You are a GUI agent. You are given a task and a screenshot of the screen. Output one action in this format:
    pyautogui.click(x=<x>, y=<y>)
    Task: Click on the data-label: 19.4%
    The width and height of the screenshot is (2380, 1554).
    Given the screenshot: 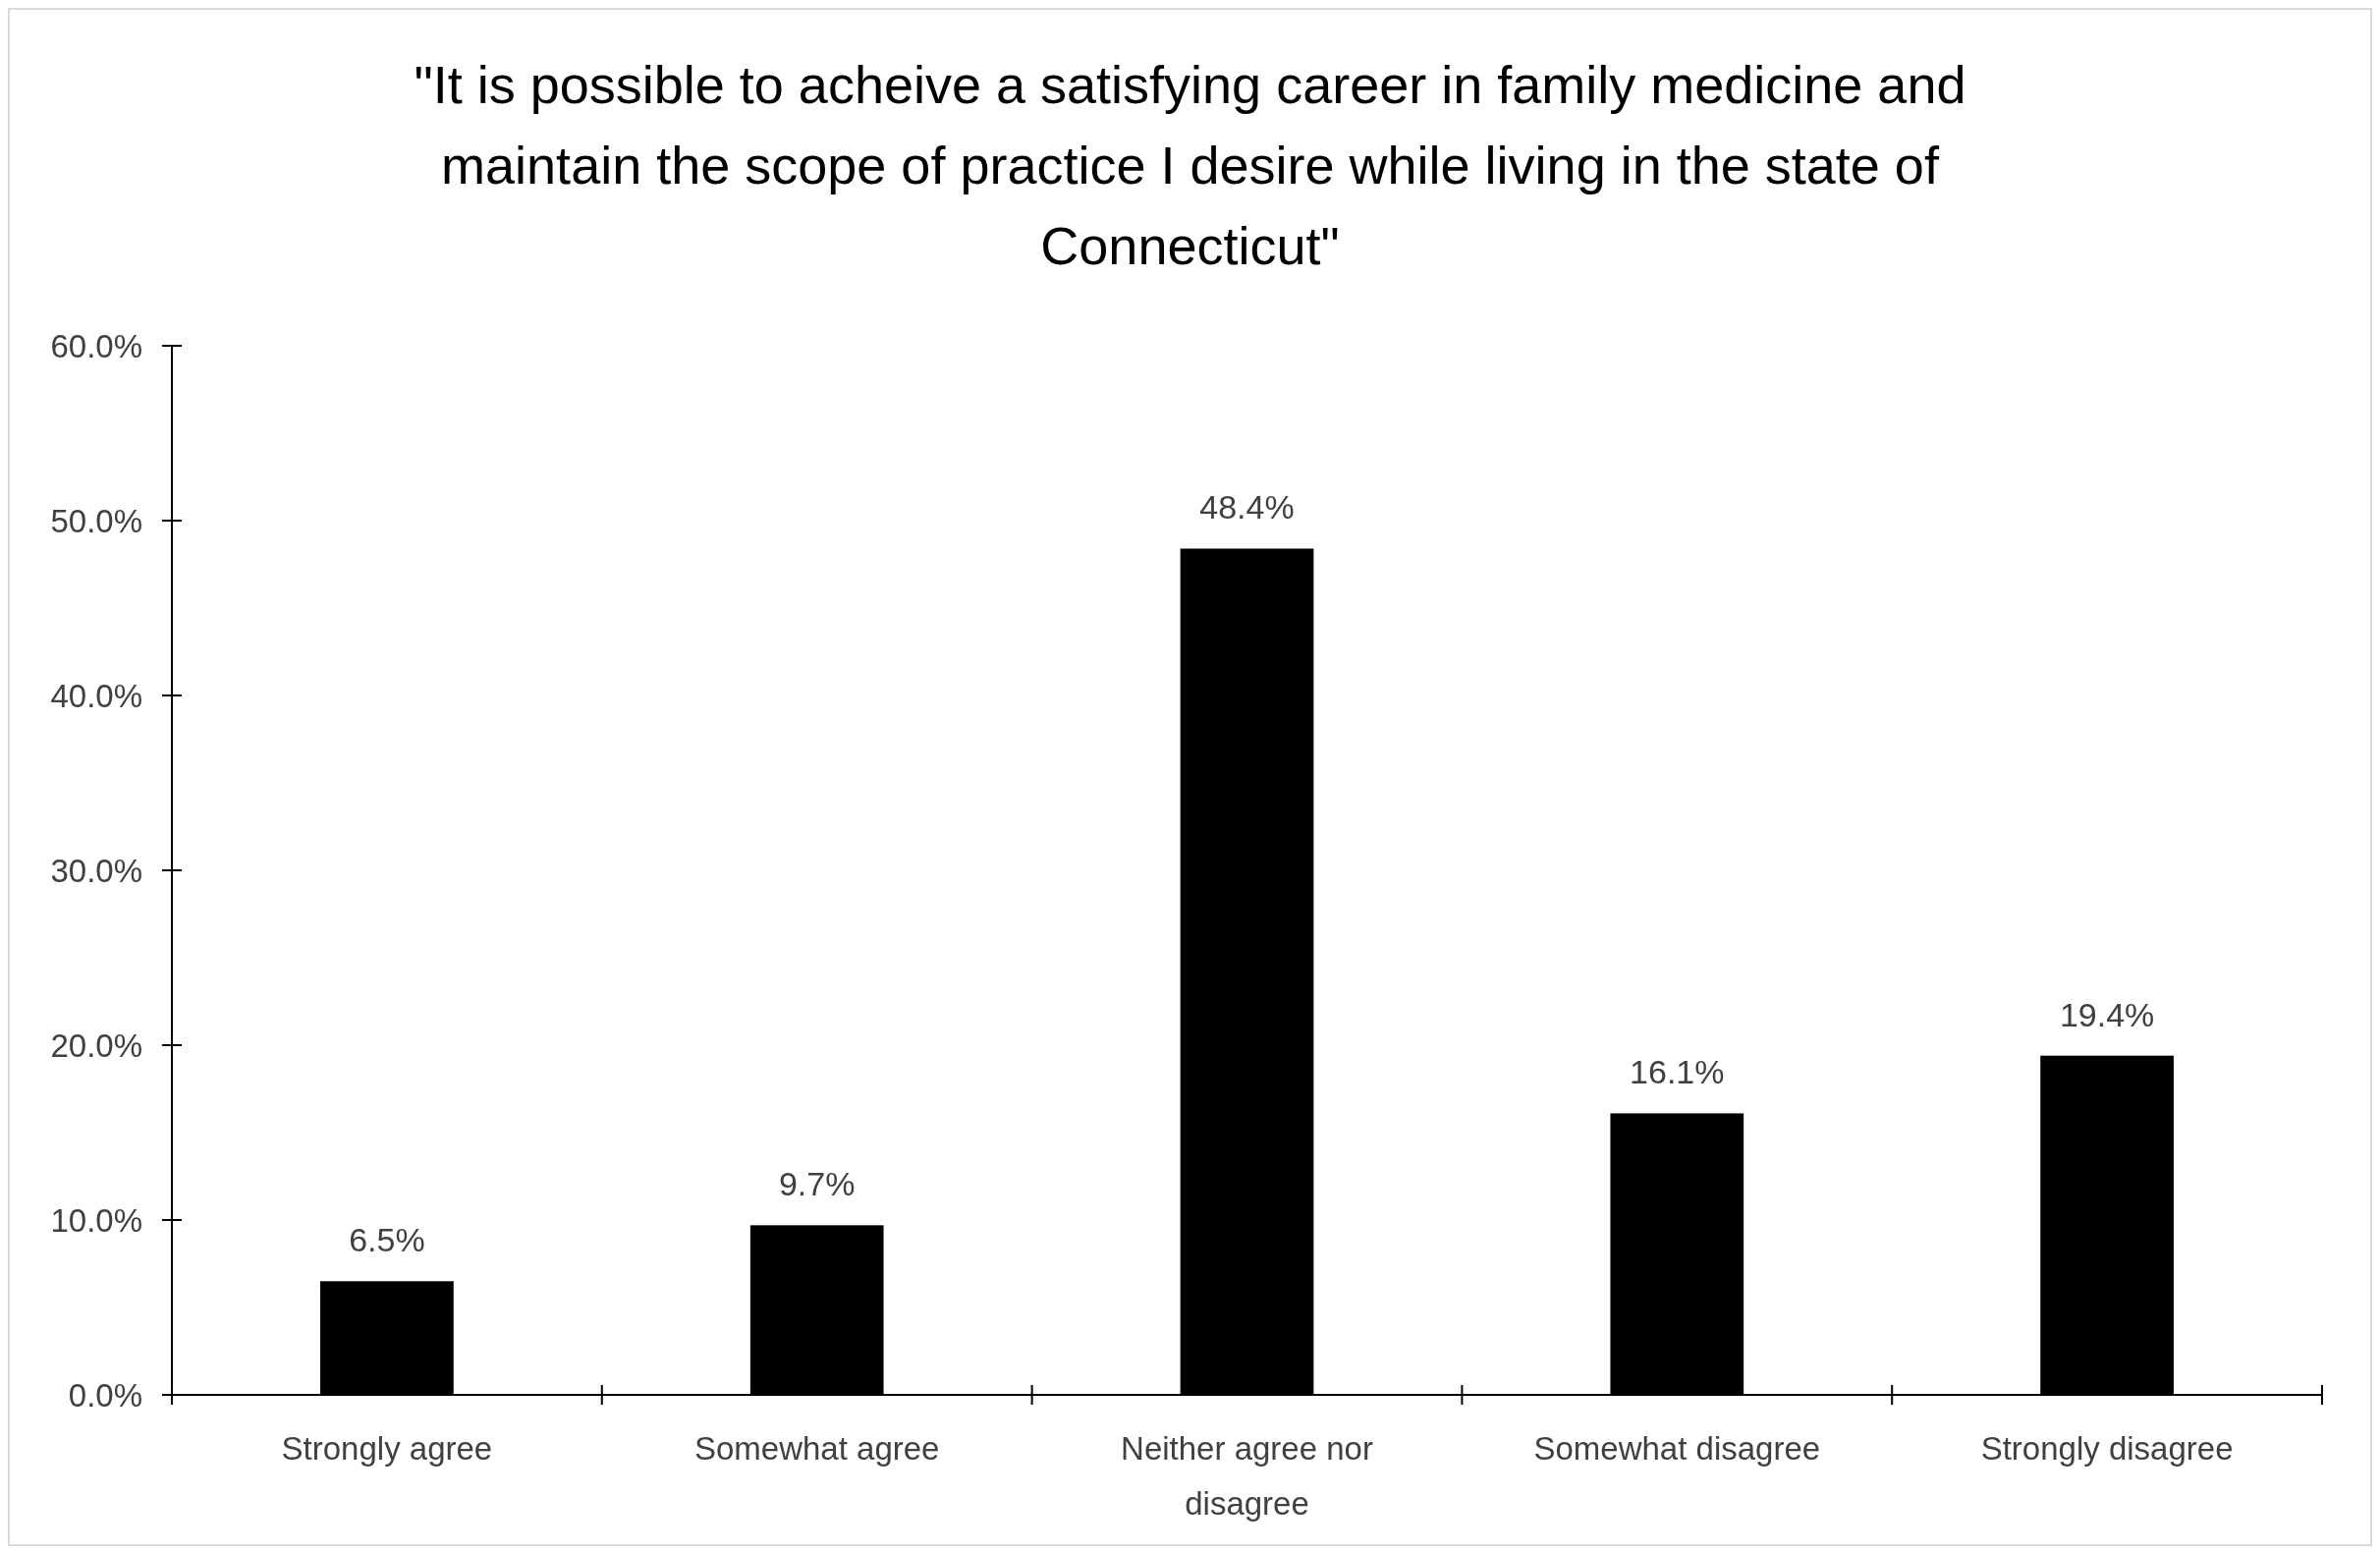 What is the action you would take?
    pyautogui.click(x=2107, y=1014)
    